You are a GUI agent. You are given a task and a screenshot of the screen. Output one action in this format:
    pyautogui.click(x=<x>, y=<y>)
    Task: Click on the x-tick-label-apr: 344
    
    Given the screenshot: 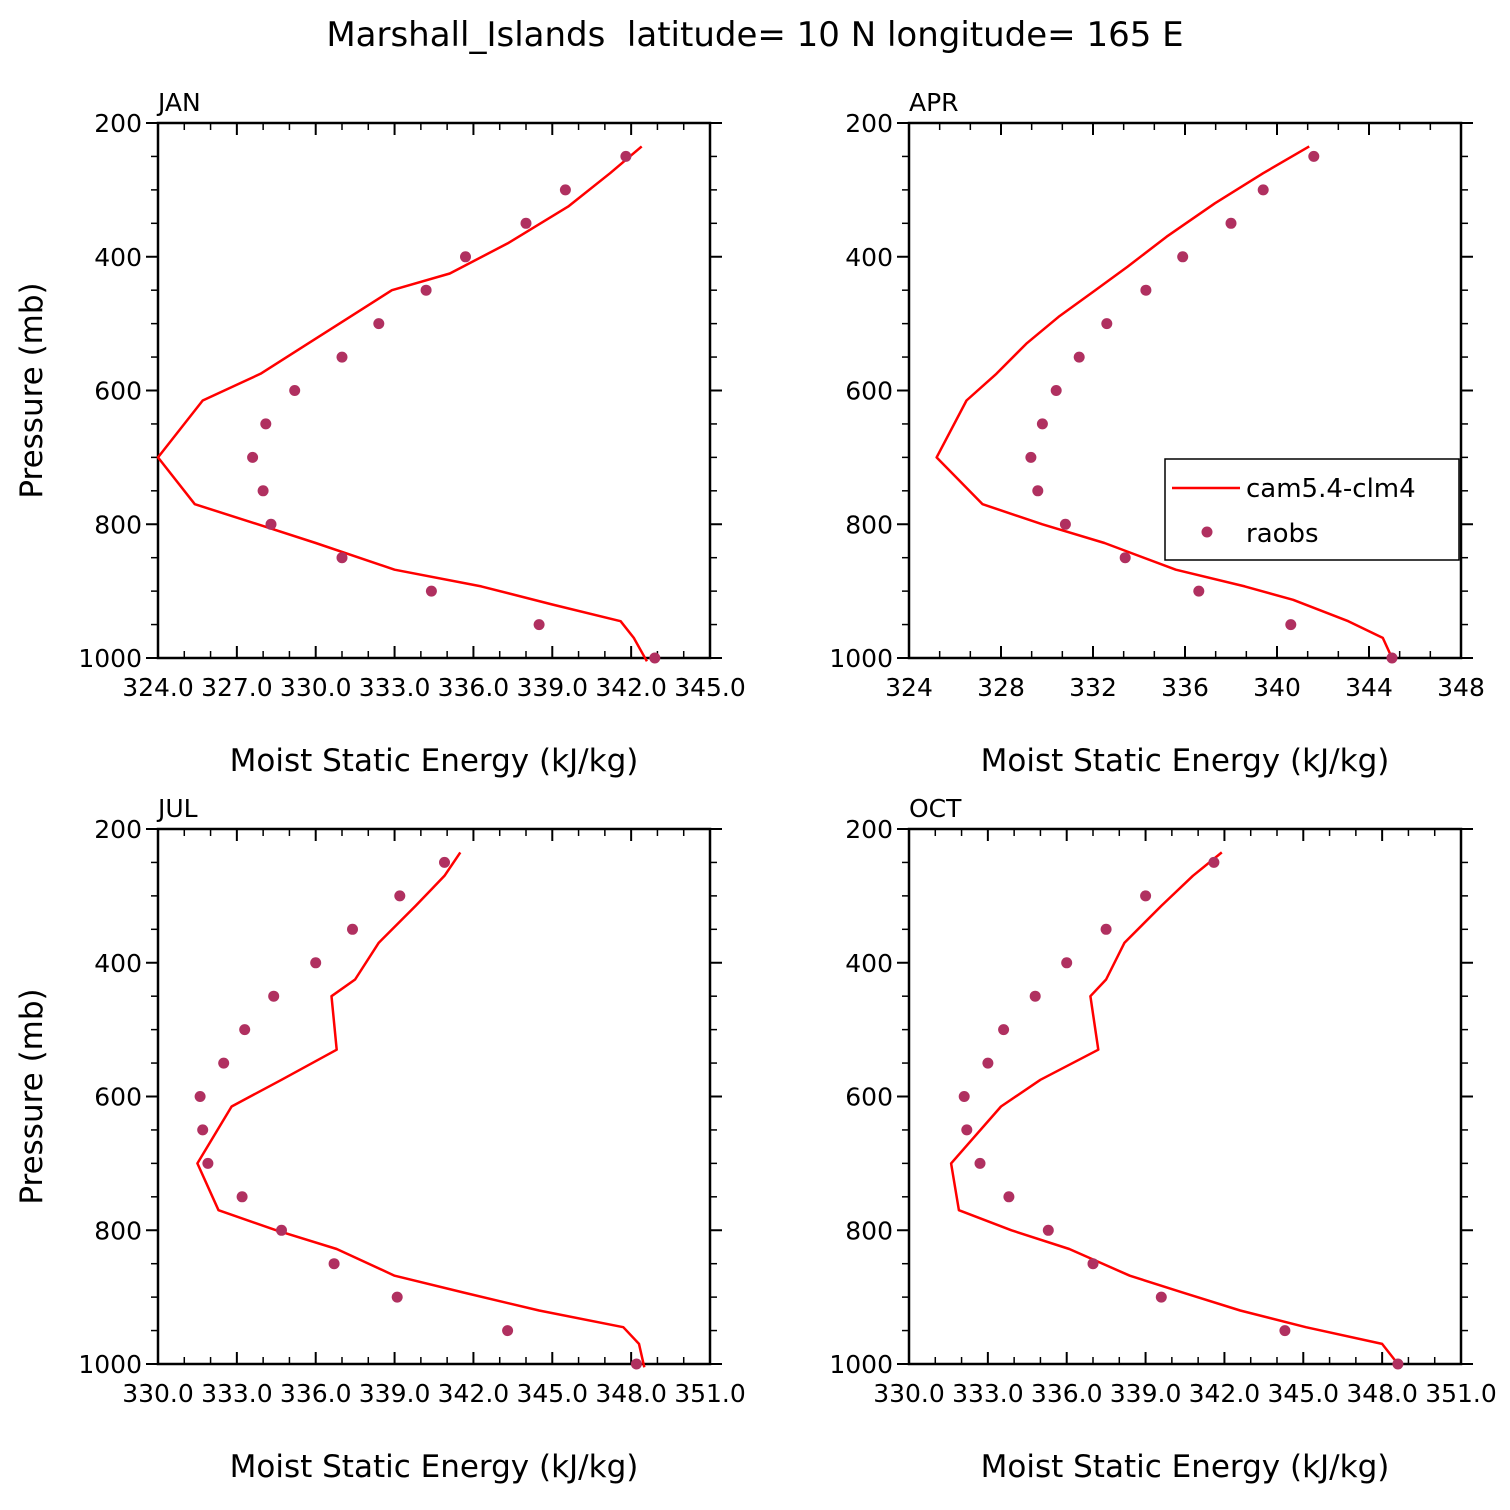 What is the action you would take?
    pyautogui.click(x=1369, y=687)
    